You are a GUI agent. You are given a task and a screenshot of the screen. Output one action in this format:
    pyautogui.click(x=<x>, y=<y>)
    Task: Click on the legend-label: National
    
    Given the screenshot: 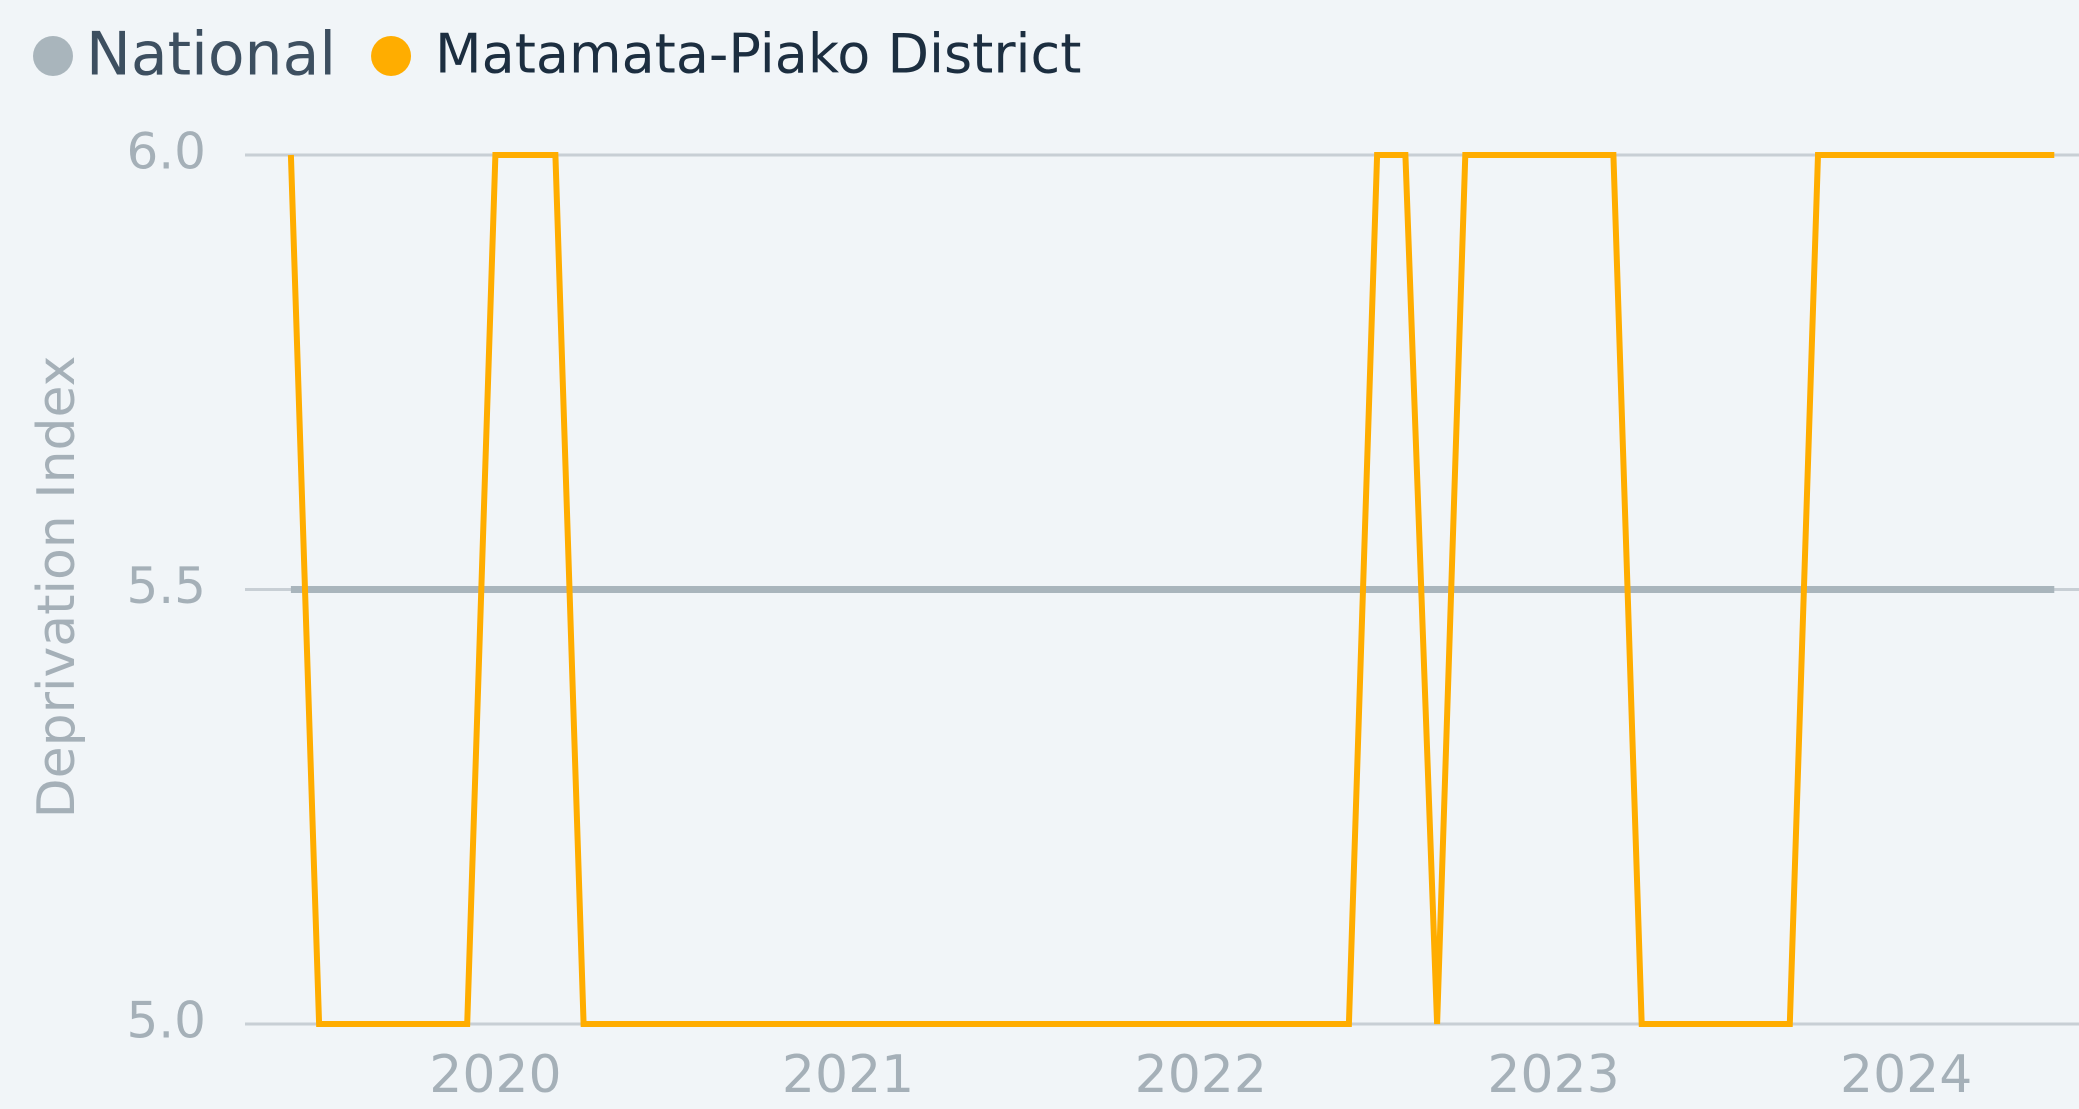 What is the action you would take?
    pyautogui.click(x=211, y=55)
    